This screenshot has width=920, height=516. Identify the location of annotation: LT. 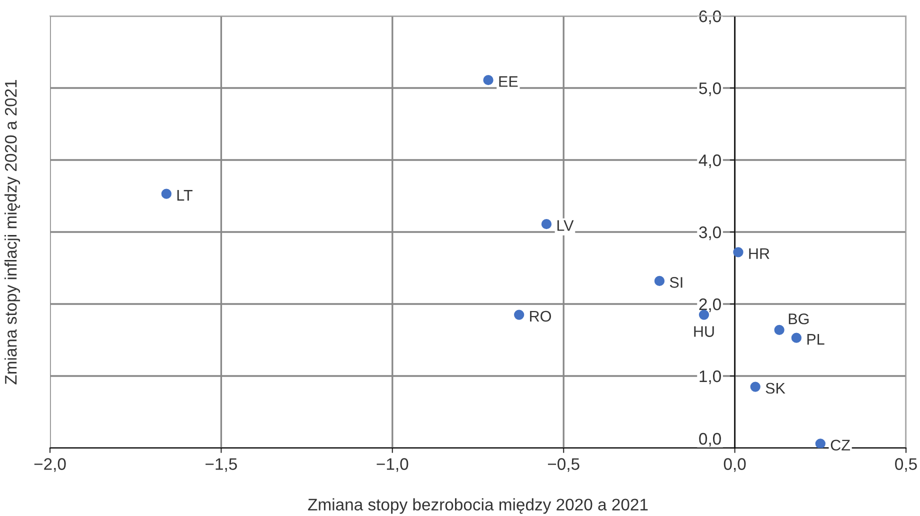
(184, 195).